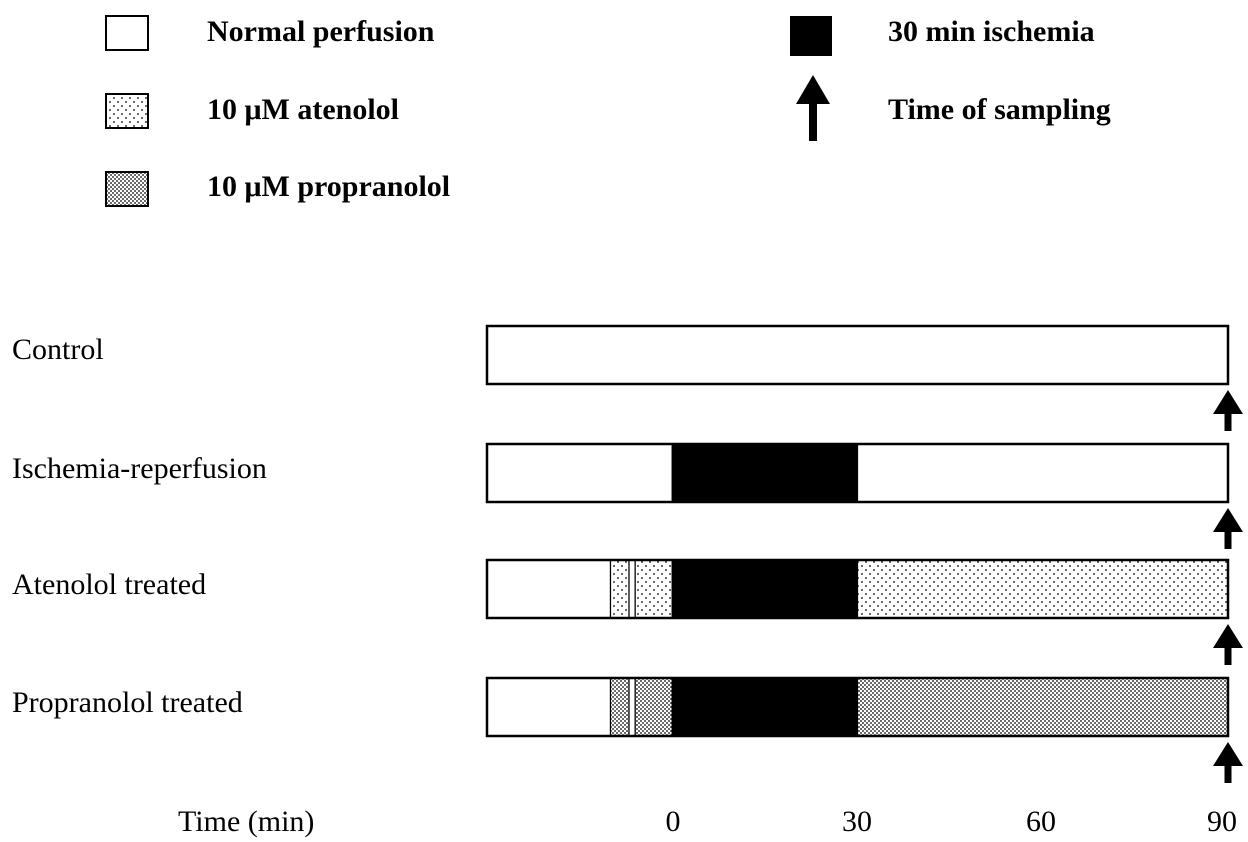  Describe the element at coordinates (1041, 821) in the screenshot. I see `tick-label-60: 60` at that location.